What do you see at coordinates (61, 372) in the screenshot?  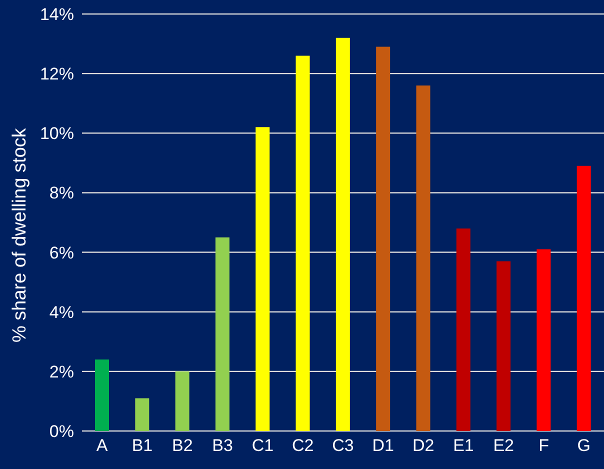 I see `y-tick-label: 2%` at bounding box center [61, 372].